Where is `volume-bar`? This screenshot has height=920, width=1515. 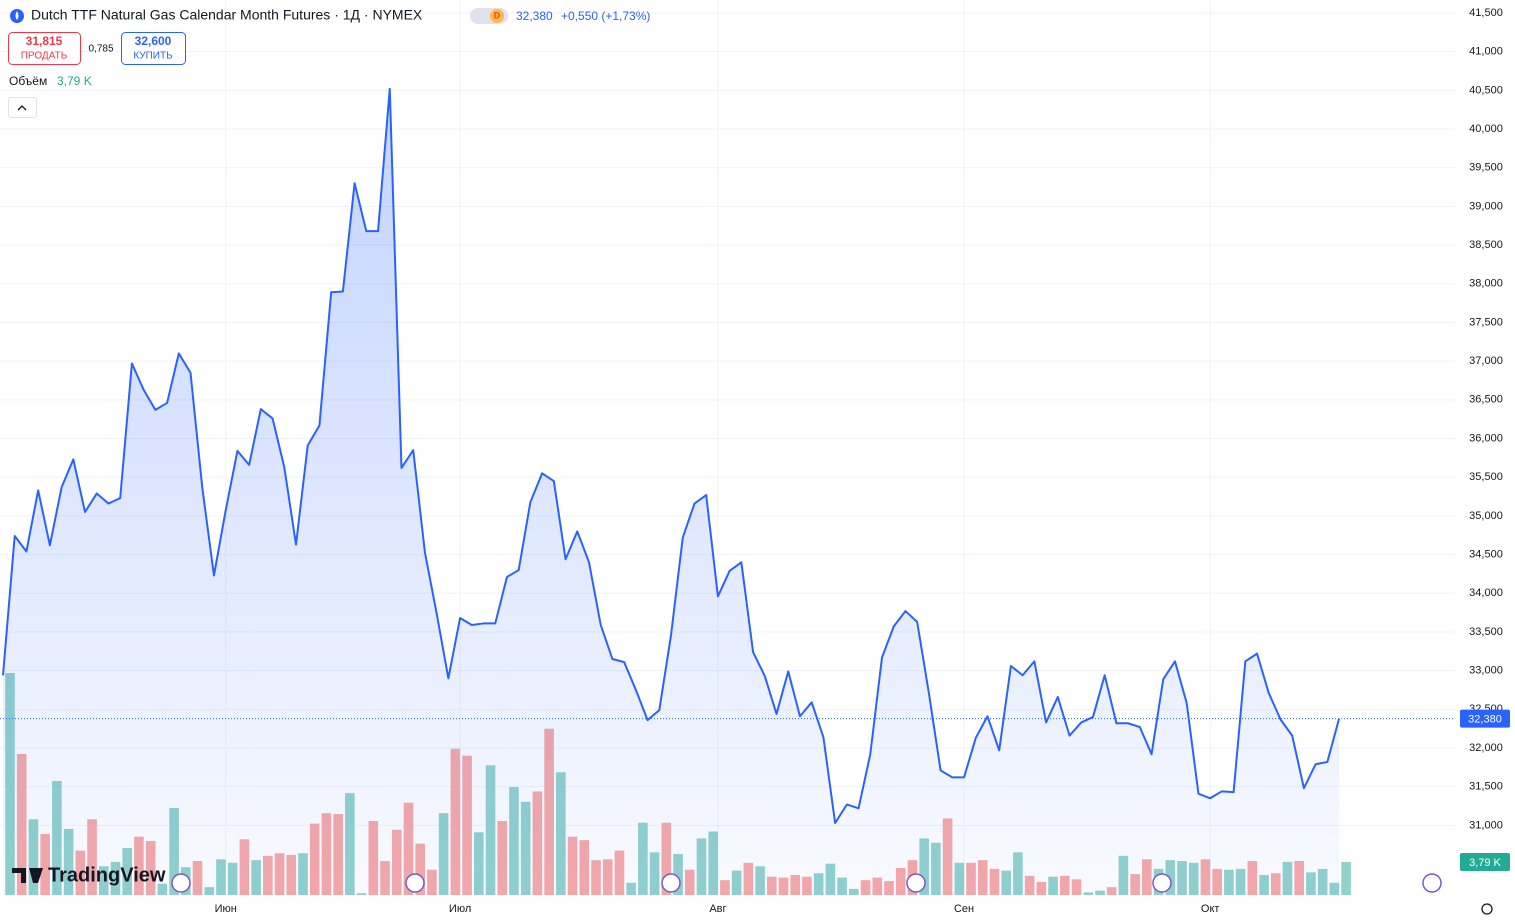
volume-bar is located at coordinates (1346, 878).